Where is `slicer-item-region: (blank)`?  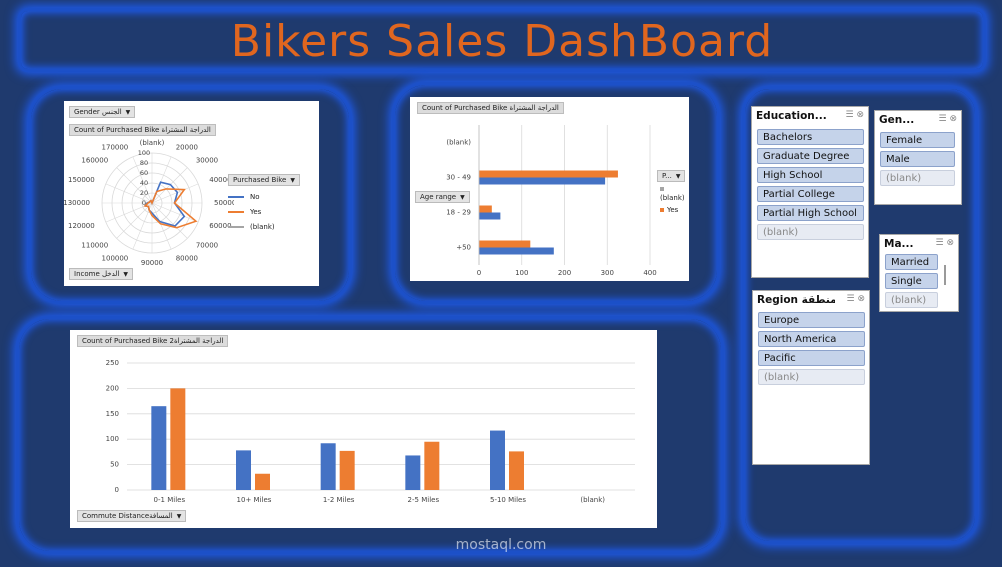 slicer-item-region: (blank) is located at coordinates (811, 377).